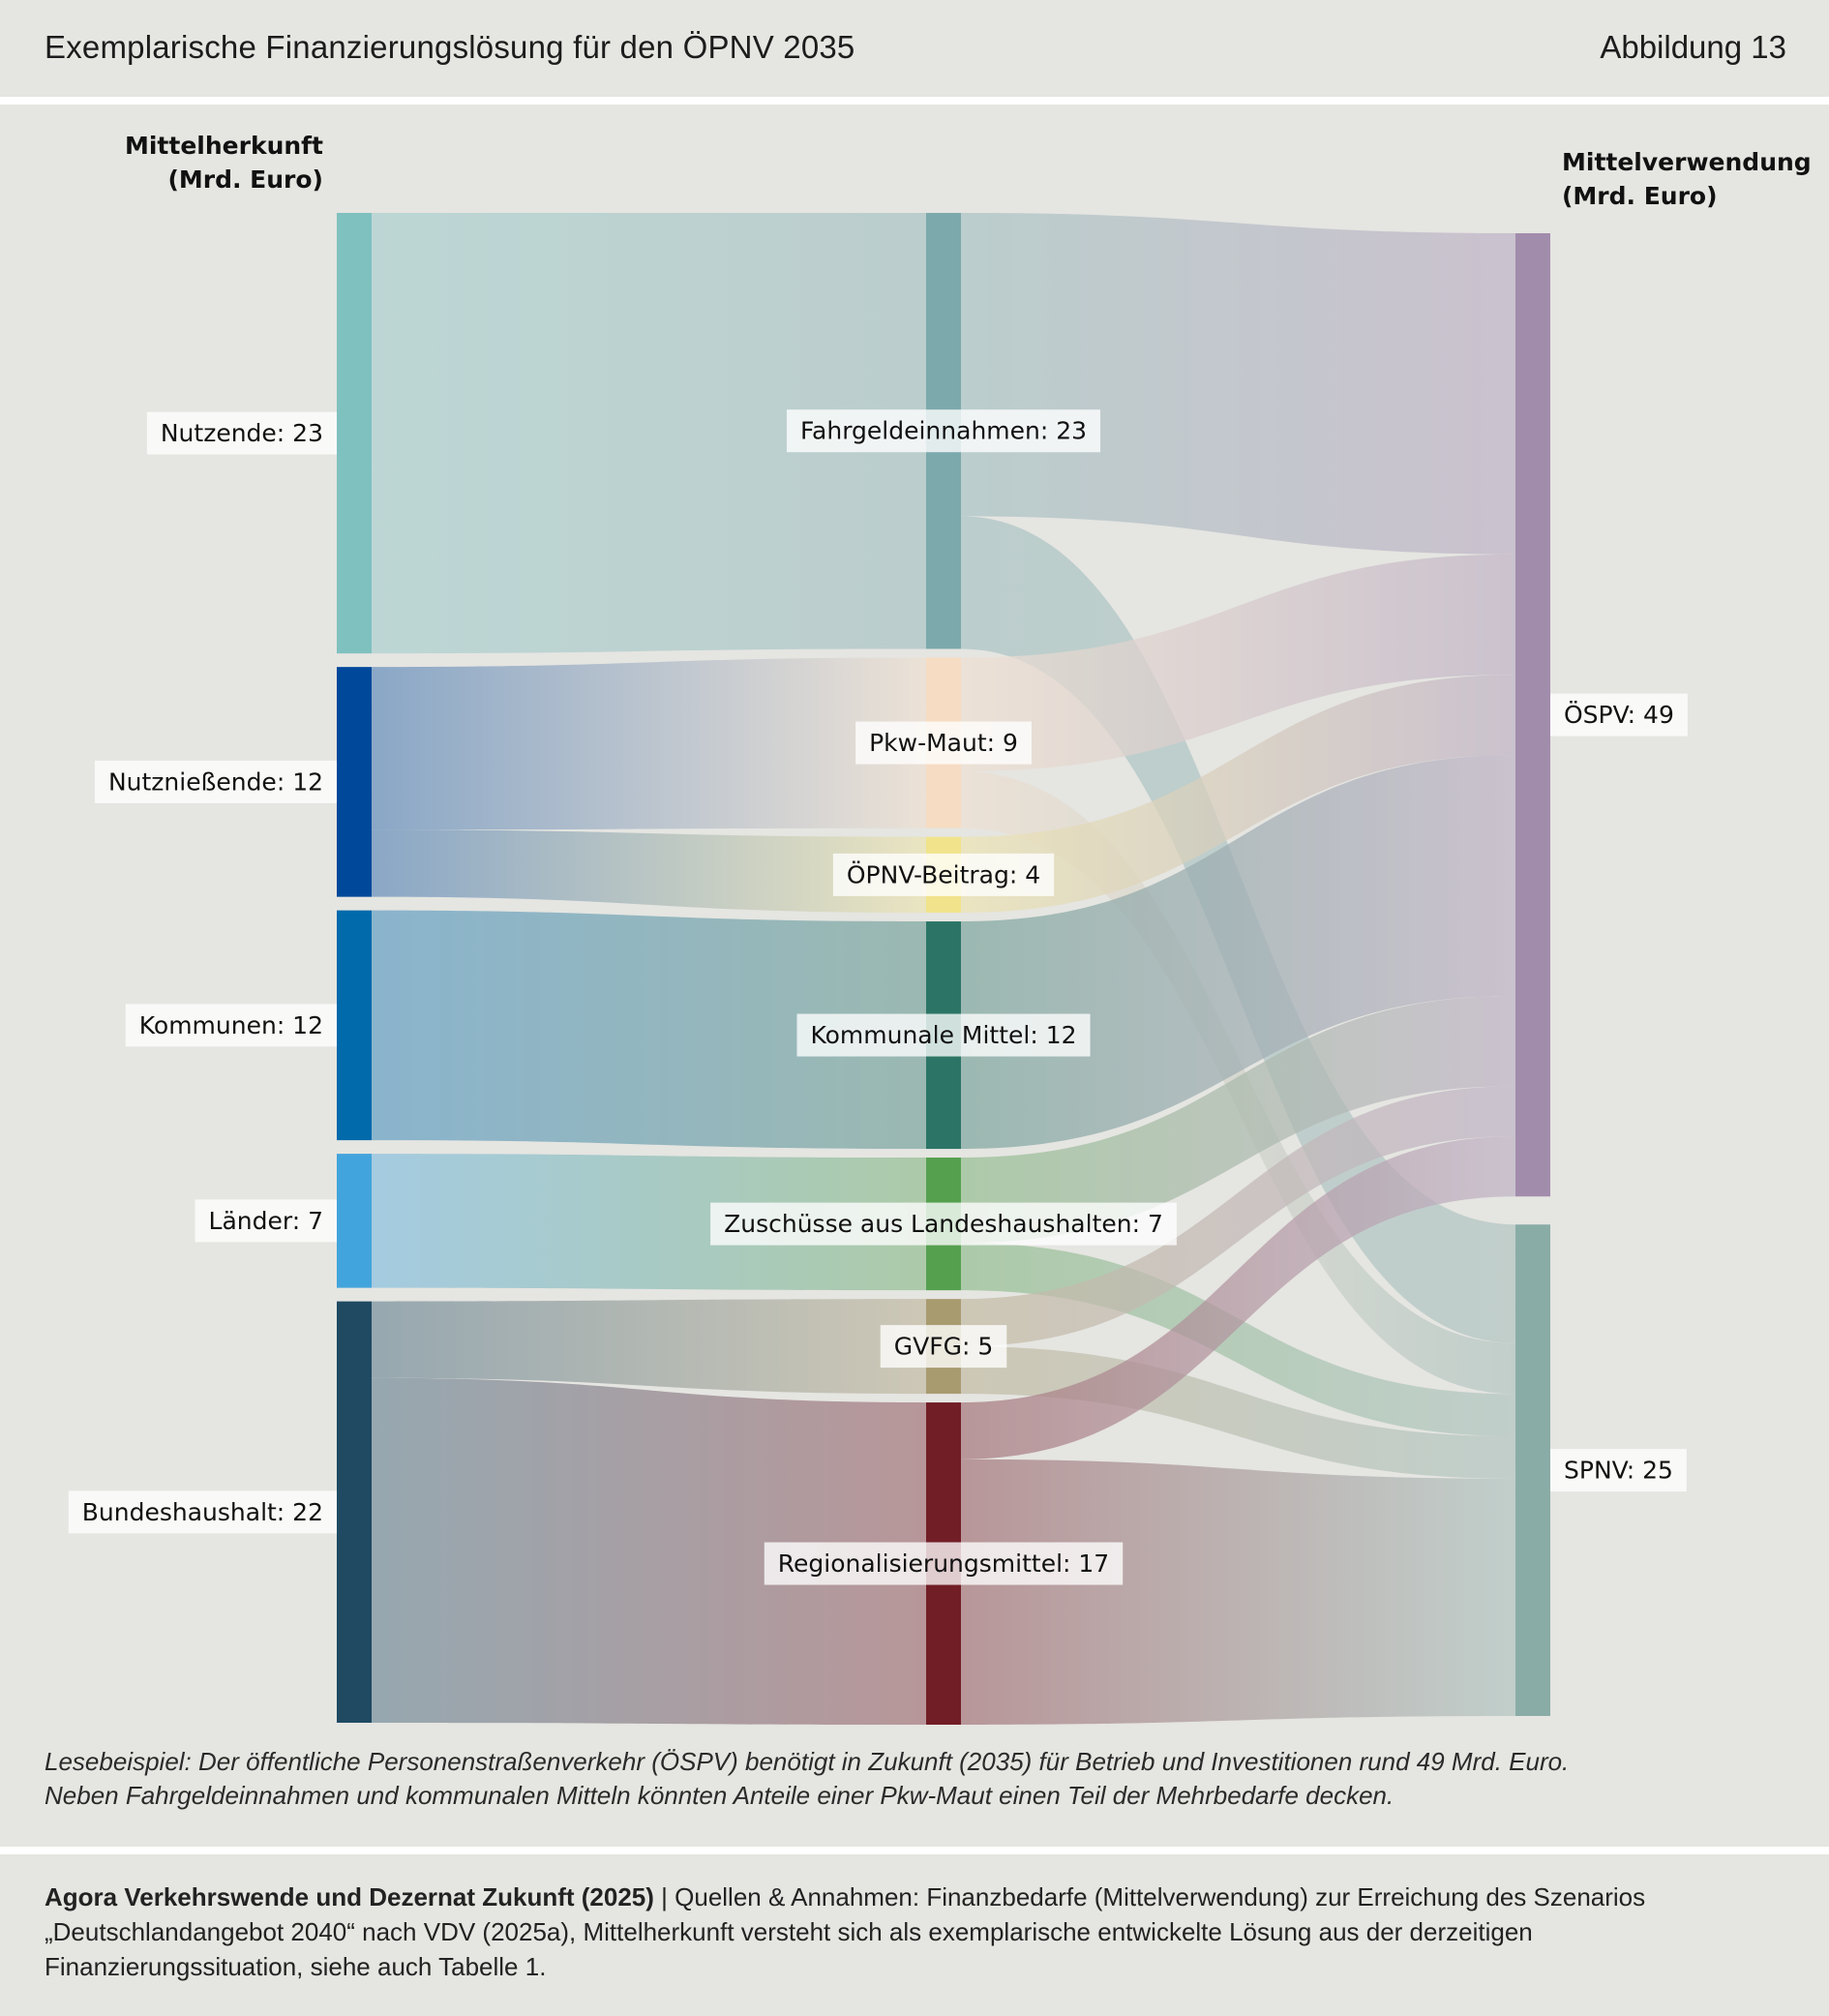  I want to click on node-label-bg-pkwmaut, so click(943, 743).